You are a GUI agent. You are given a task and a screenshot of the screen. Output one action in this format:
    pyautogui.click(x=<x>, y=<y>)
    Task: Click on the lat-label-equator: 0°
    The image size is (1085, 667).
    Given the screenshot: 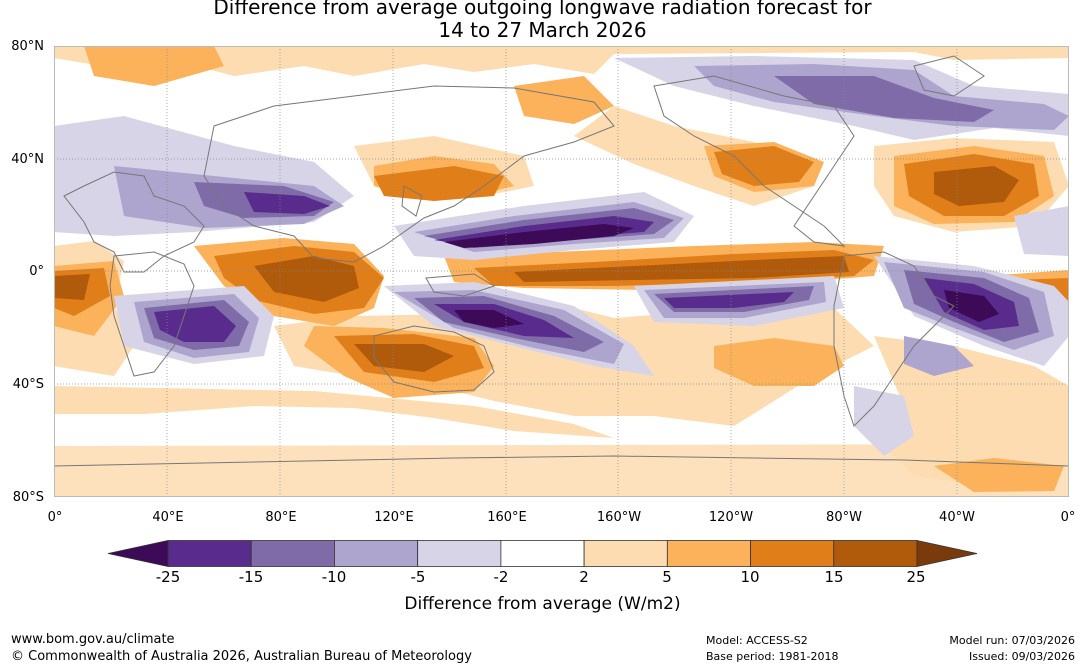 What is the action you would take?
    pyautogui.click(x=36, y=271)
    